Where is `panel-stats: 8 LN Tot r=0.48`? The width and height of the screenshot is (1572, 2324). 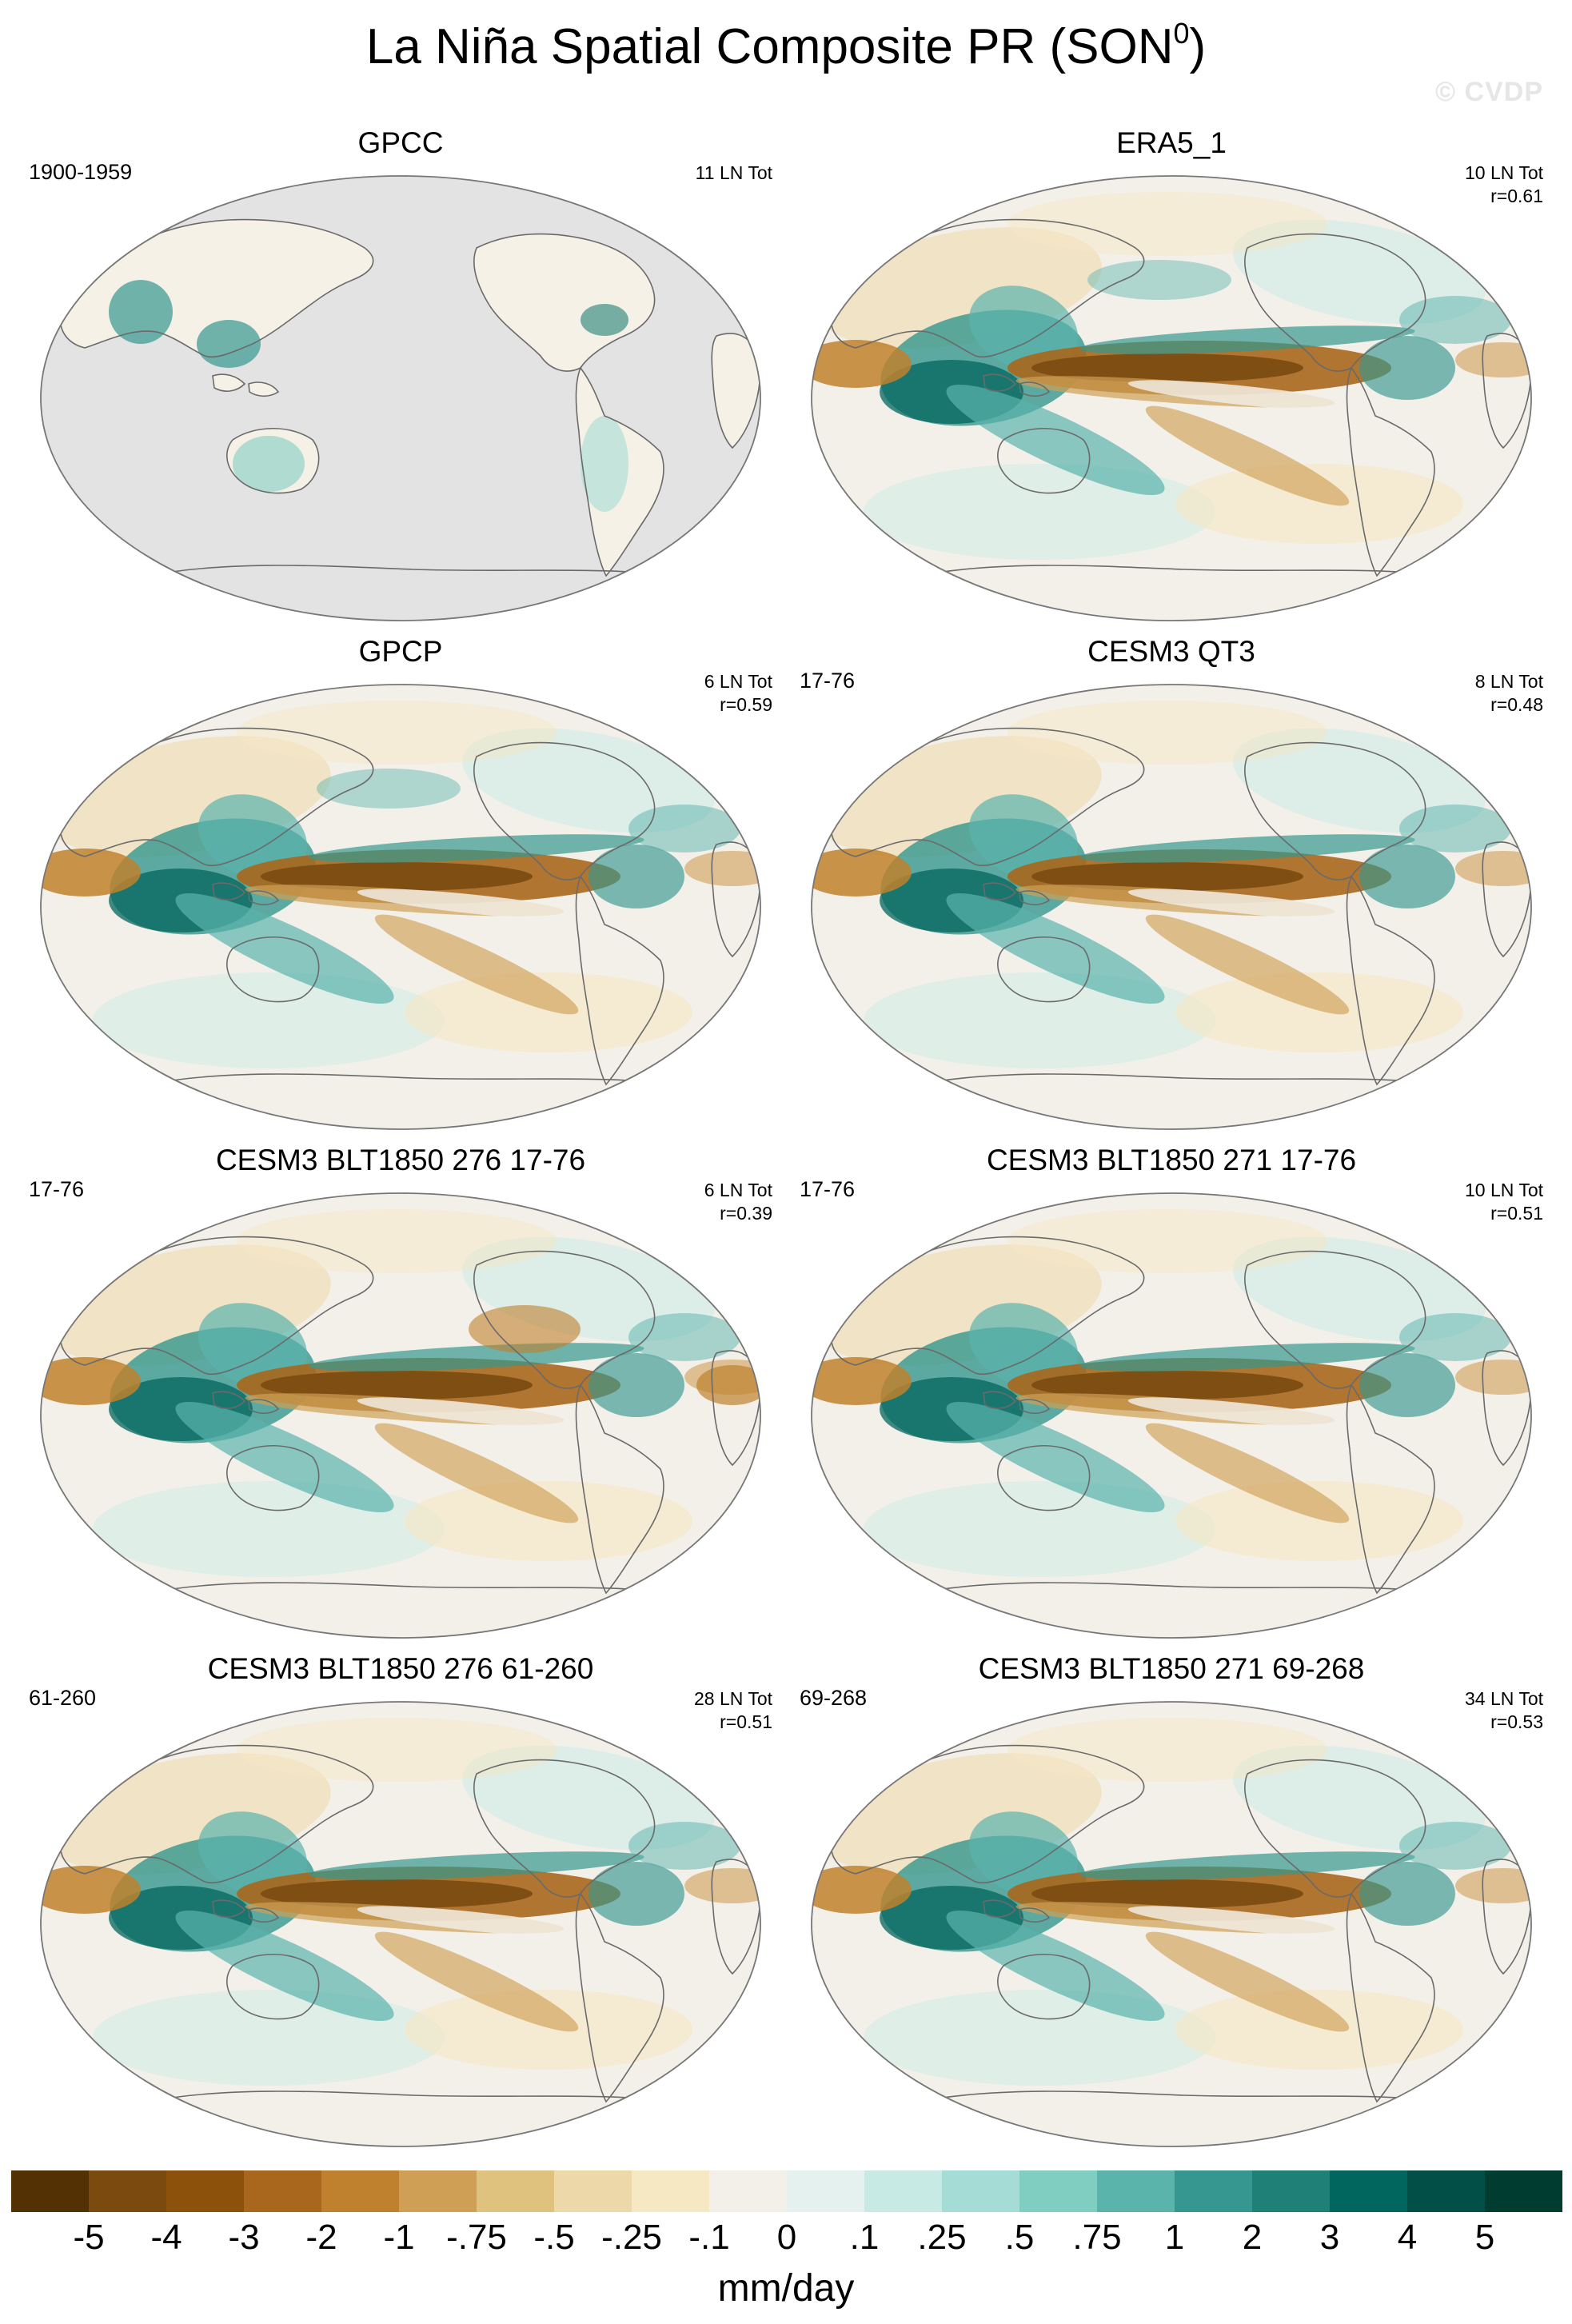
panel-stats: 8 LN Tot r=0.48 is located at coordinates (1509, 693).